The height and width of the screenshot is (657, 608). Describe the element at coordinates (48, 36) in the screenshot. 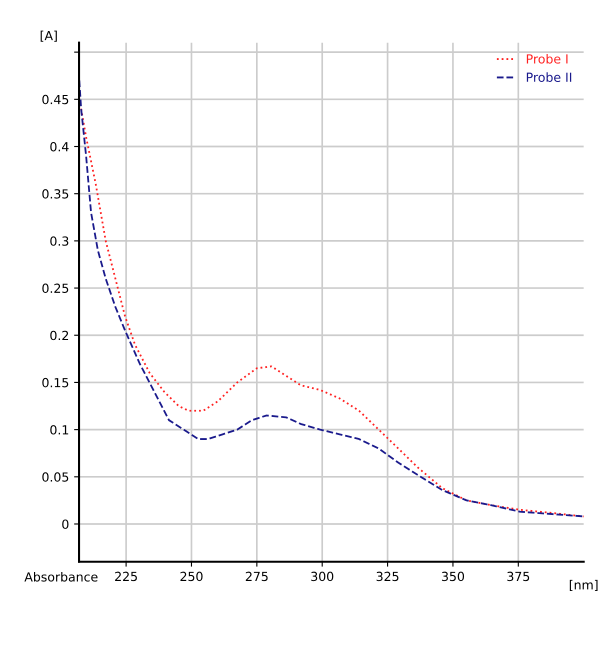

I see `y-axis-title: [A]` at that location.